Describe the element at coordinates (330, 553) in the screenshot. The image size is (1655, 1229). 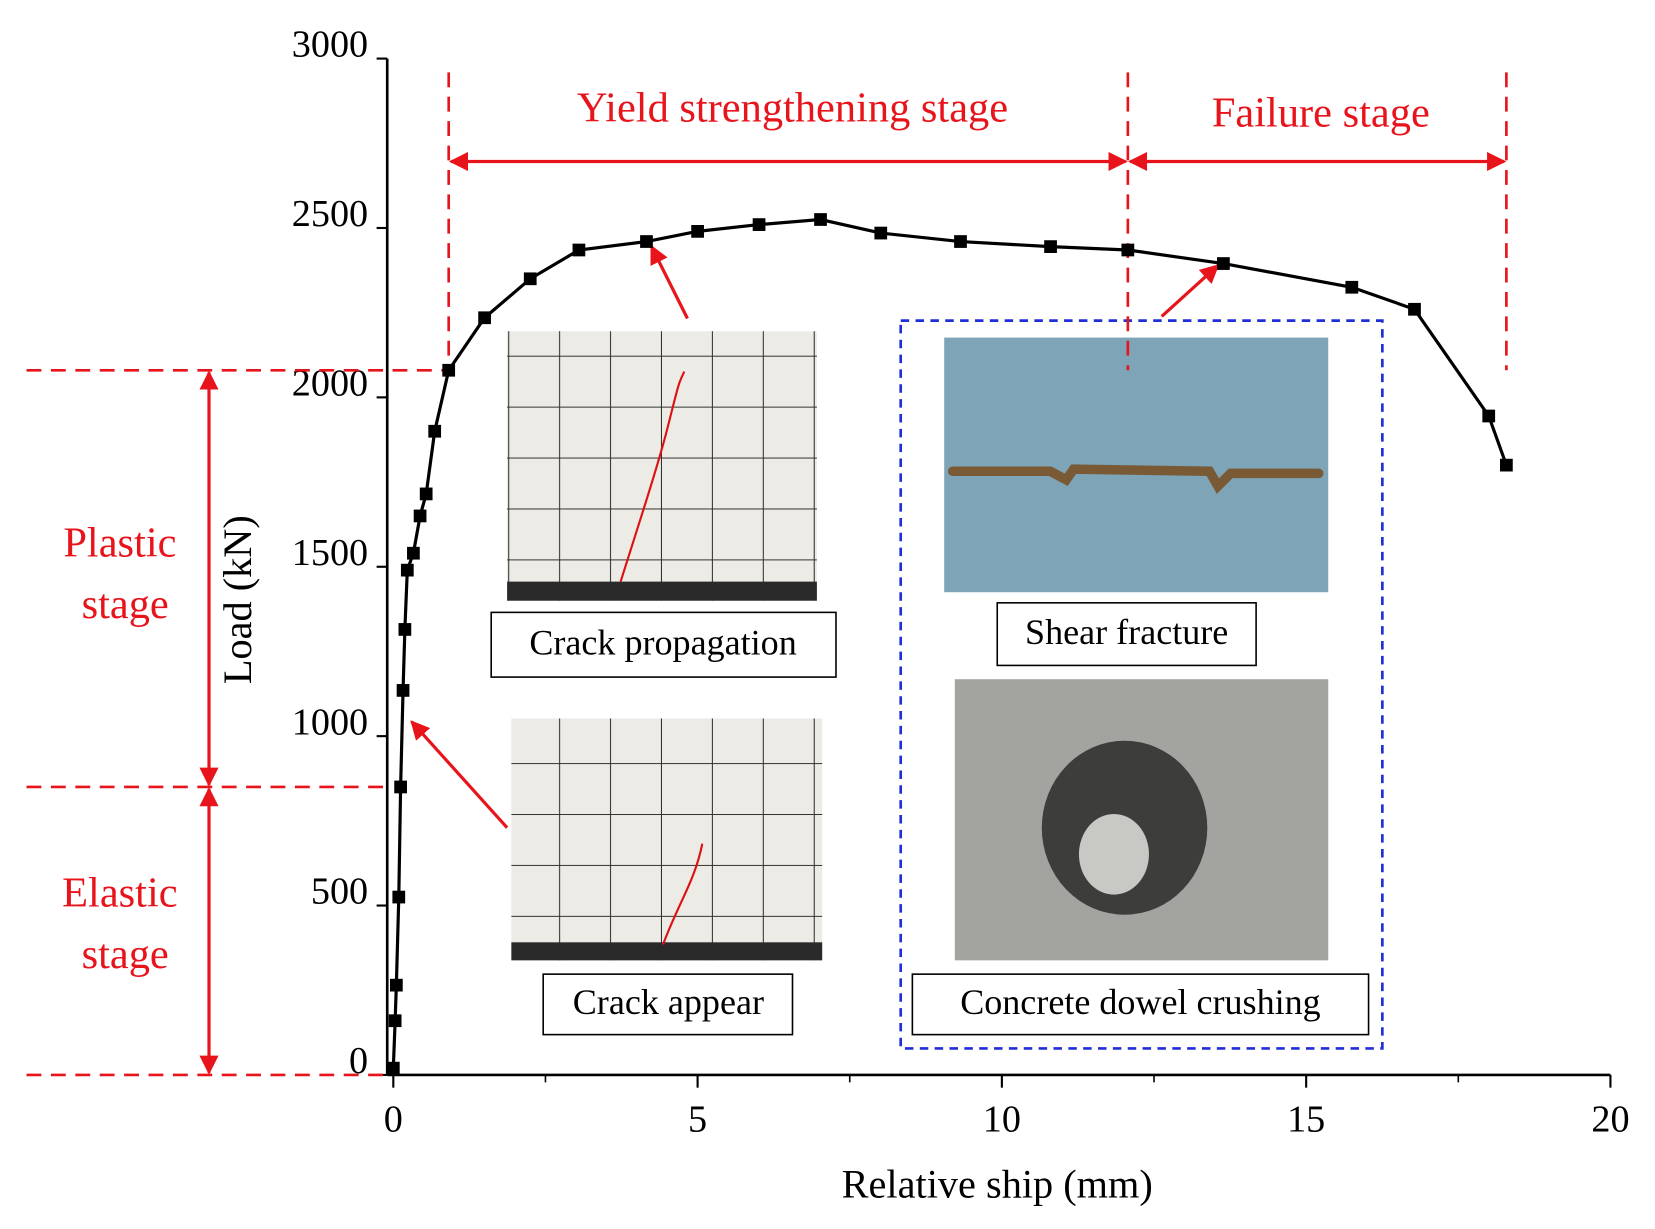
I see `y-tick-label: 1500` at that location.